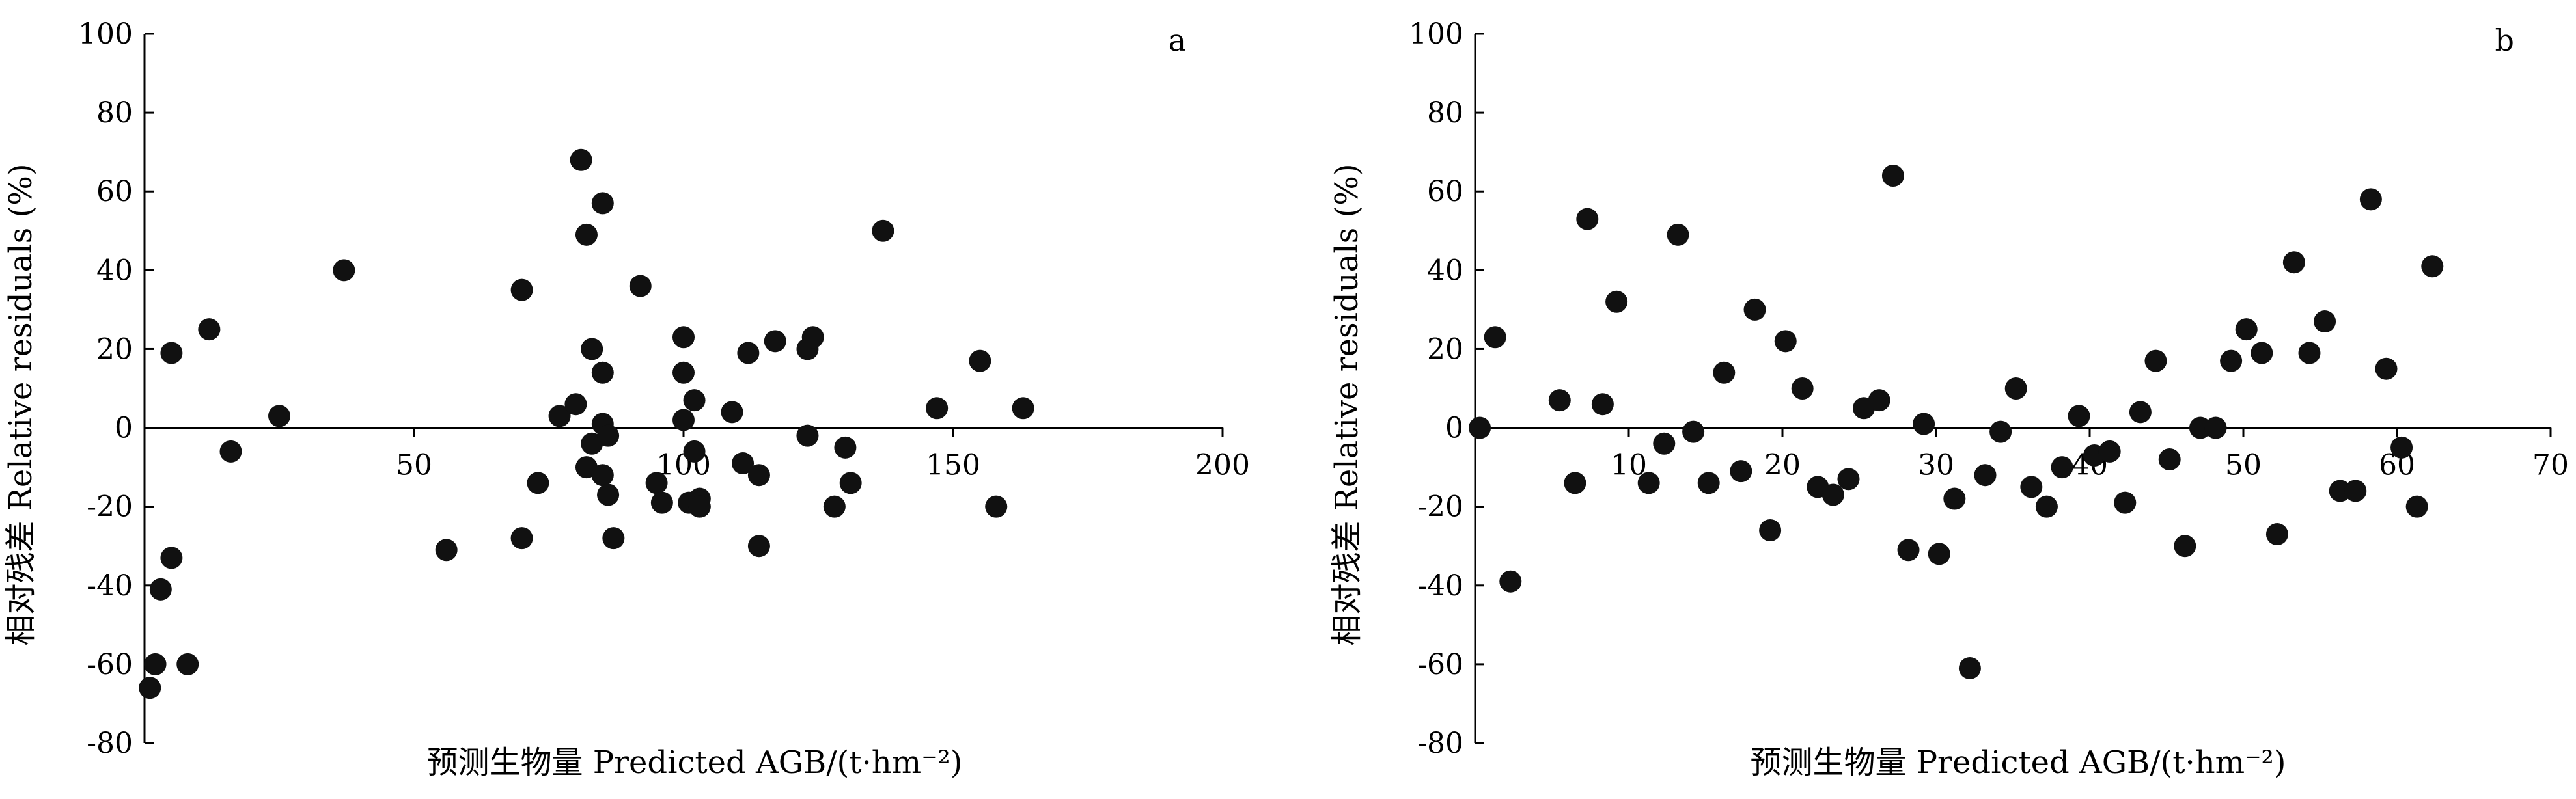 This screenshot has width=2576, height=799. I want to click on x-tick-label: 150, so click(953, 465).